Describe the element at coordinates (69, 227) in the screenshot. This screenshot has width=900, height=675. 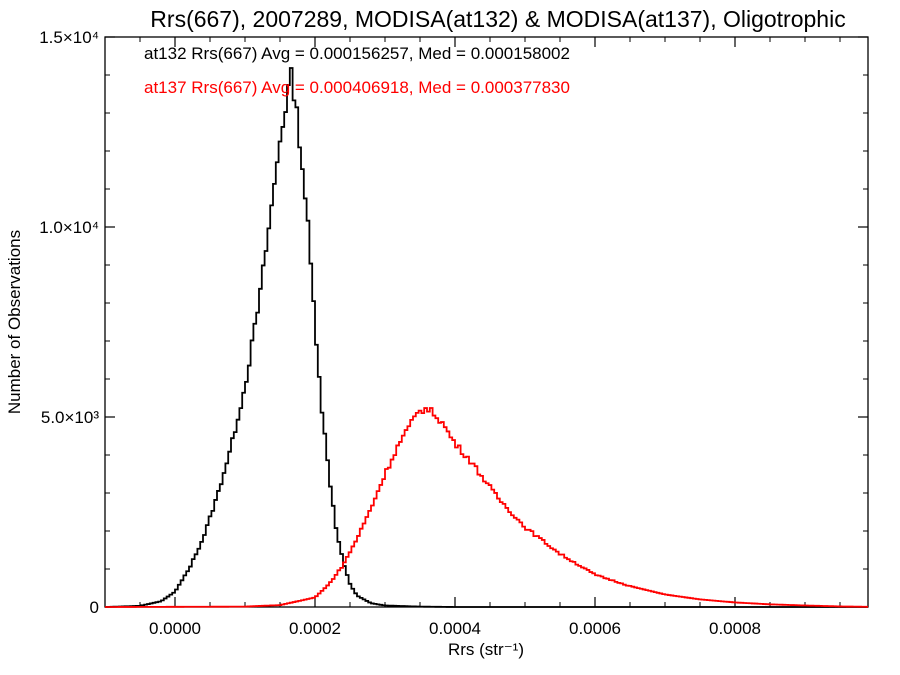
I see `y-tick-label: 1.0×10⁴` at that location.